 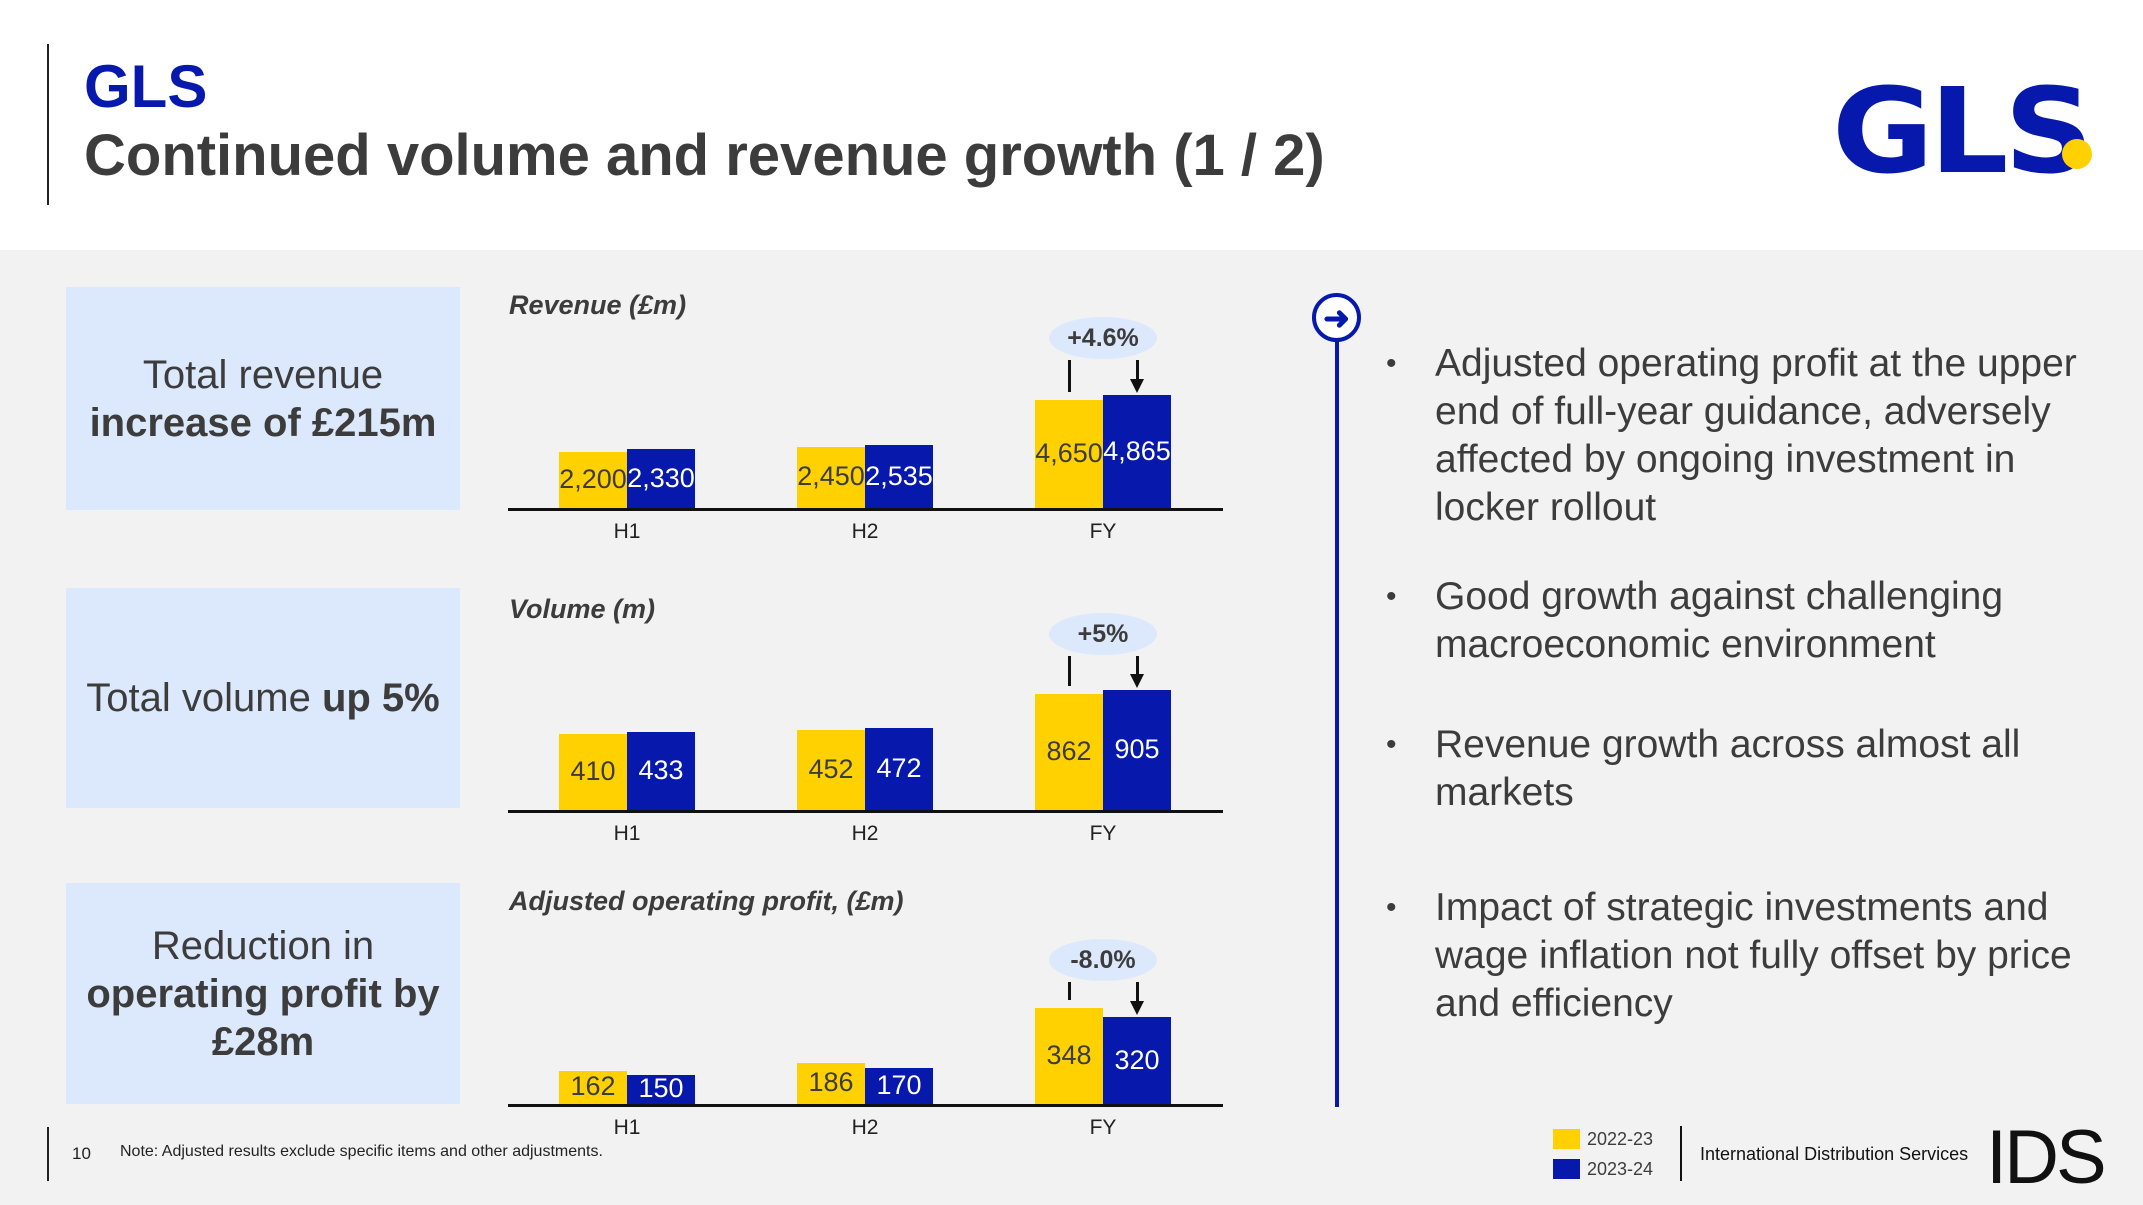 I want to click on kpi-line1: Total revenue, so click(x=263, y=374).